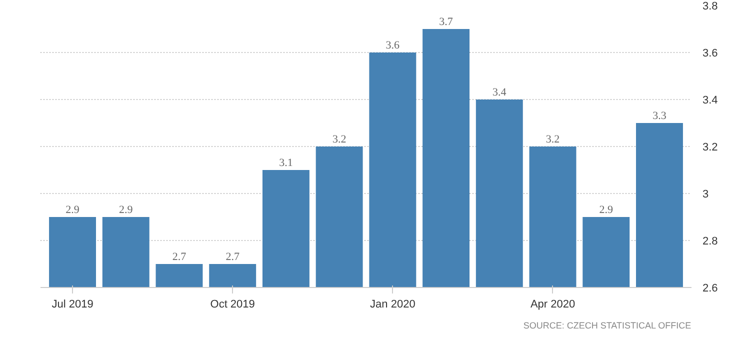 The image size is (730, 340). What do you see at coordinates (286, 163) in the screenshot?
I see `data-label: 3.1` at bounding box center [286, 163].